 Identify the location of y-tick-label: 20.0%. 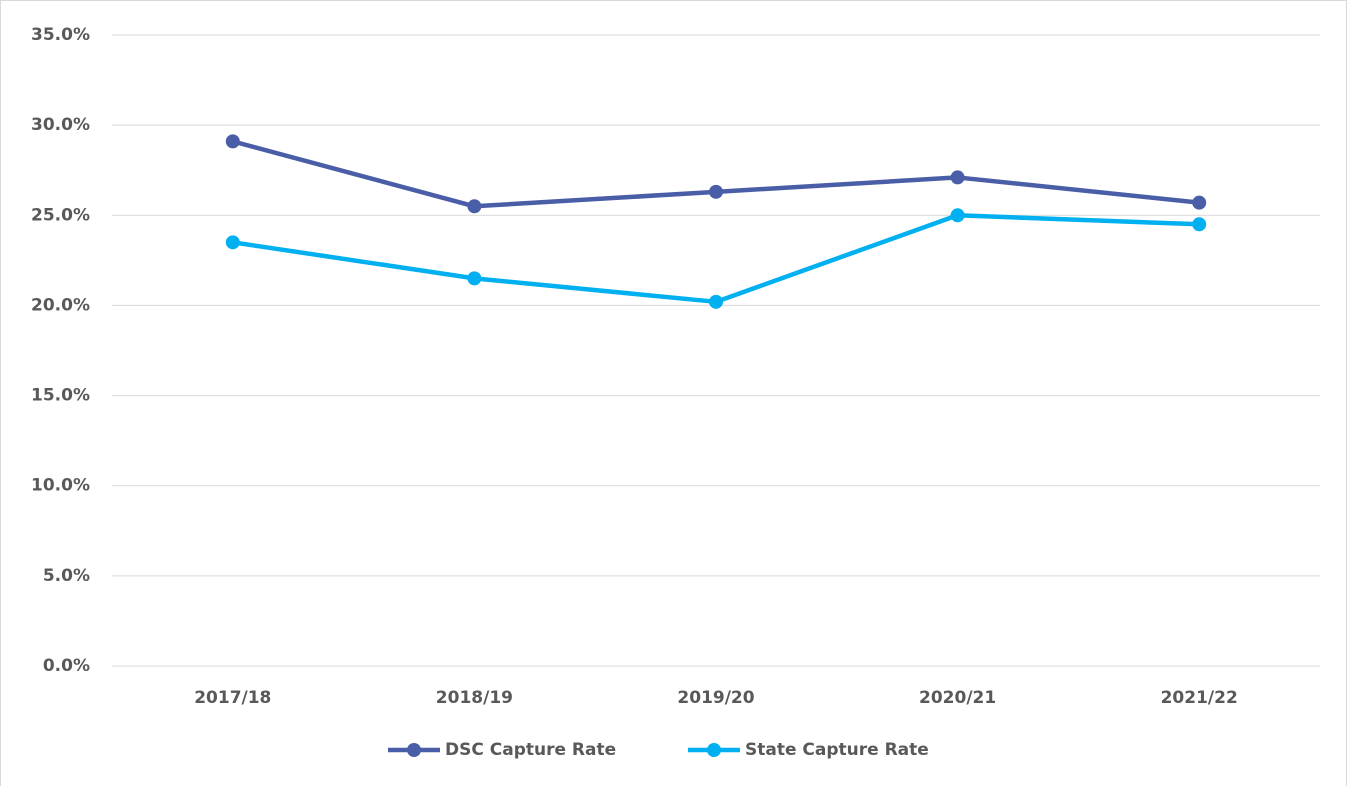
(60, 305).